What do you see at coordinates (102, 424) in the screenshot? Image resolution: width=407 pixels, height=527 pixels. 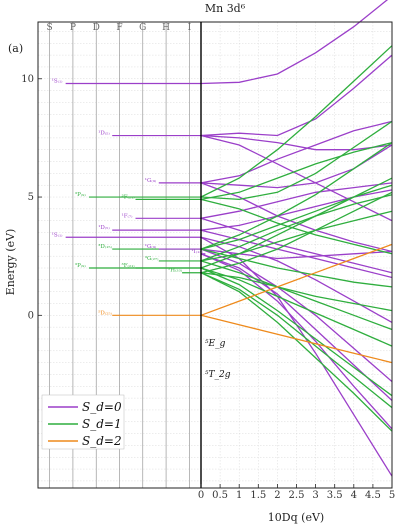 I see `legend-label: S_d=1` at bounding box center [102, 424].